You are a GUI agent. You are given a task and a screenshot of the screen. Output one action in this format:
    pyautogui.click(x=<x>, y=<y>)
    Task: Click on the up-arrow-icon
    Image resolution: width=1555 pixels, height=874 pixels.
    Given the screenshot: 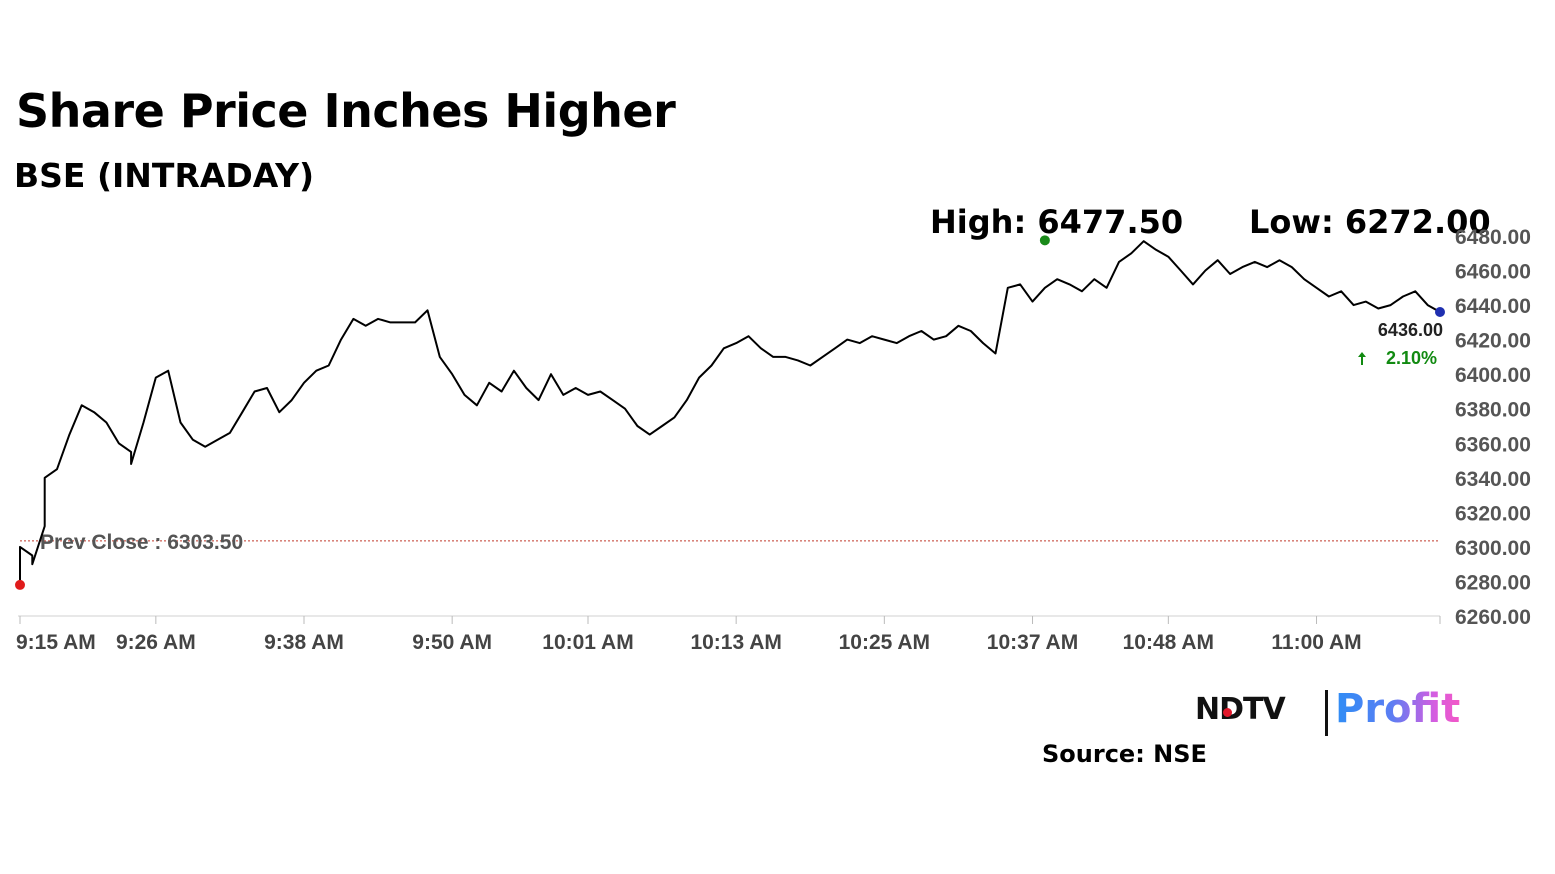 What is the action you would take?
    pyautogui.click(x=1362, y=358)
    